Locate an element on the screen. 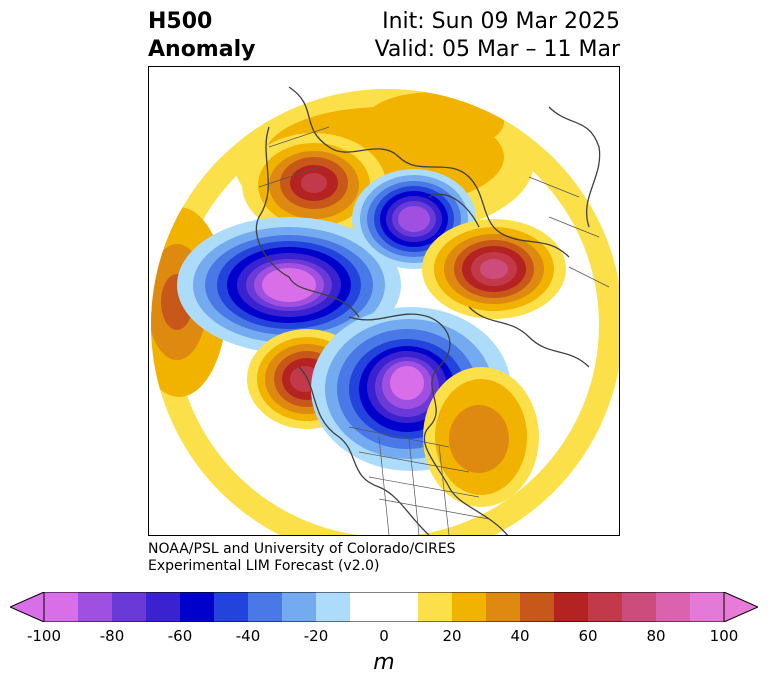 The width and height of the screenshot is (768, 686). trough-asia is located at coordinates (289, 285).